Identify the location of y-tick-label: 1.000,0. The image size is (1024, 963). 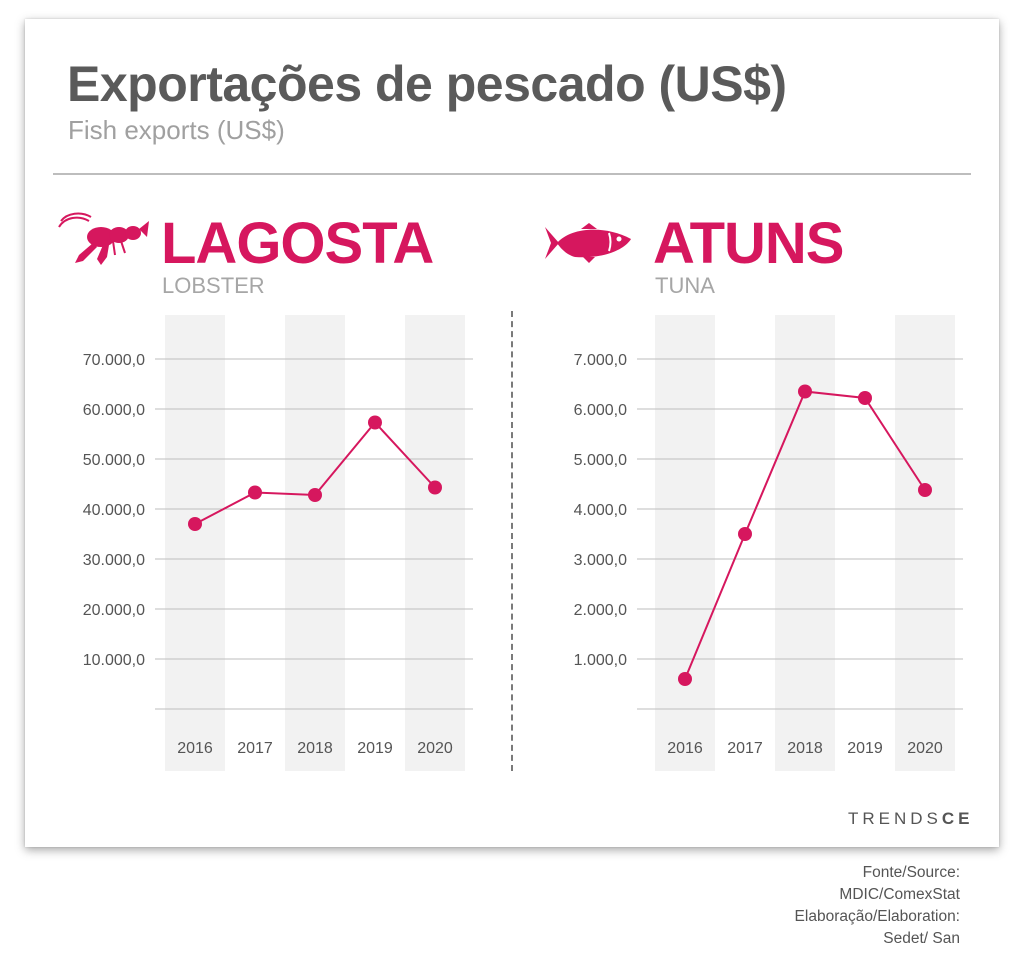
(600, 660).